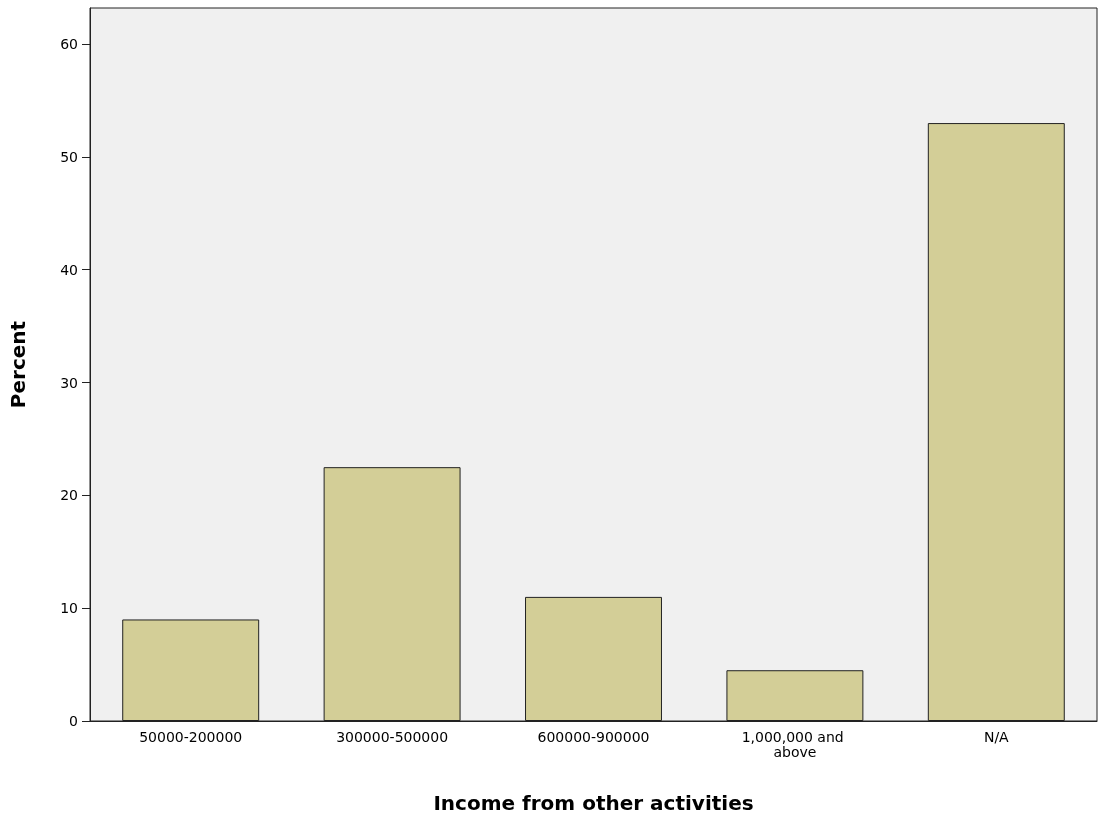  Describe the element at coordinates (593, 736) in the screenshot. I see `x-tick-label: 600000-900000` at that location.